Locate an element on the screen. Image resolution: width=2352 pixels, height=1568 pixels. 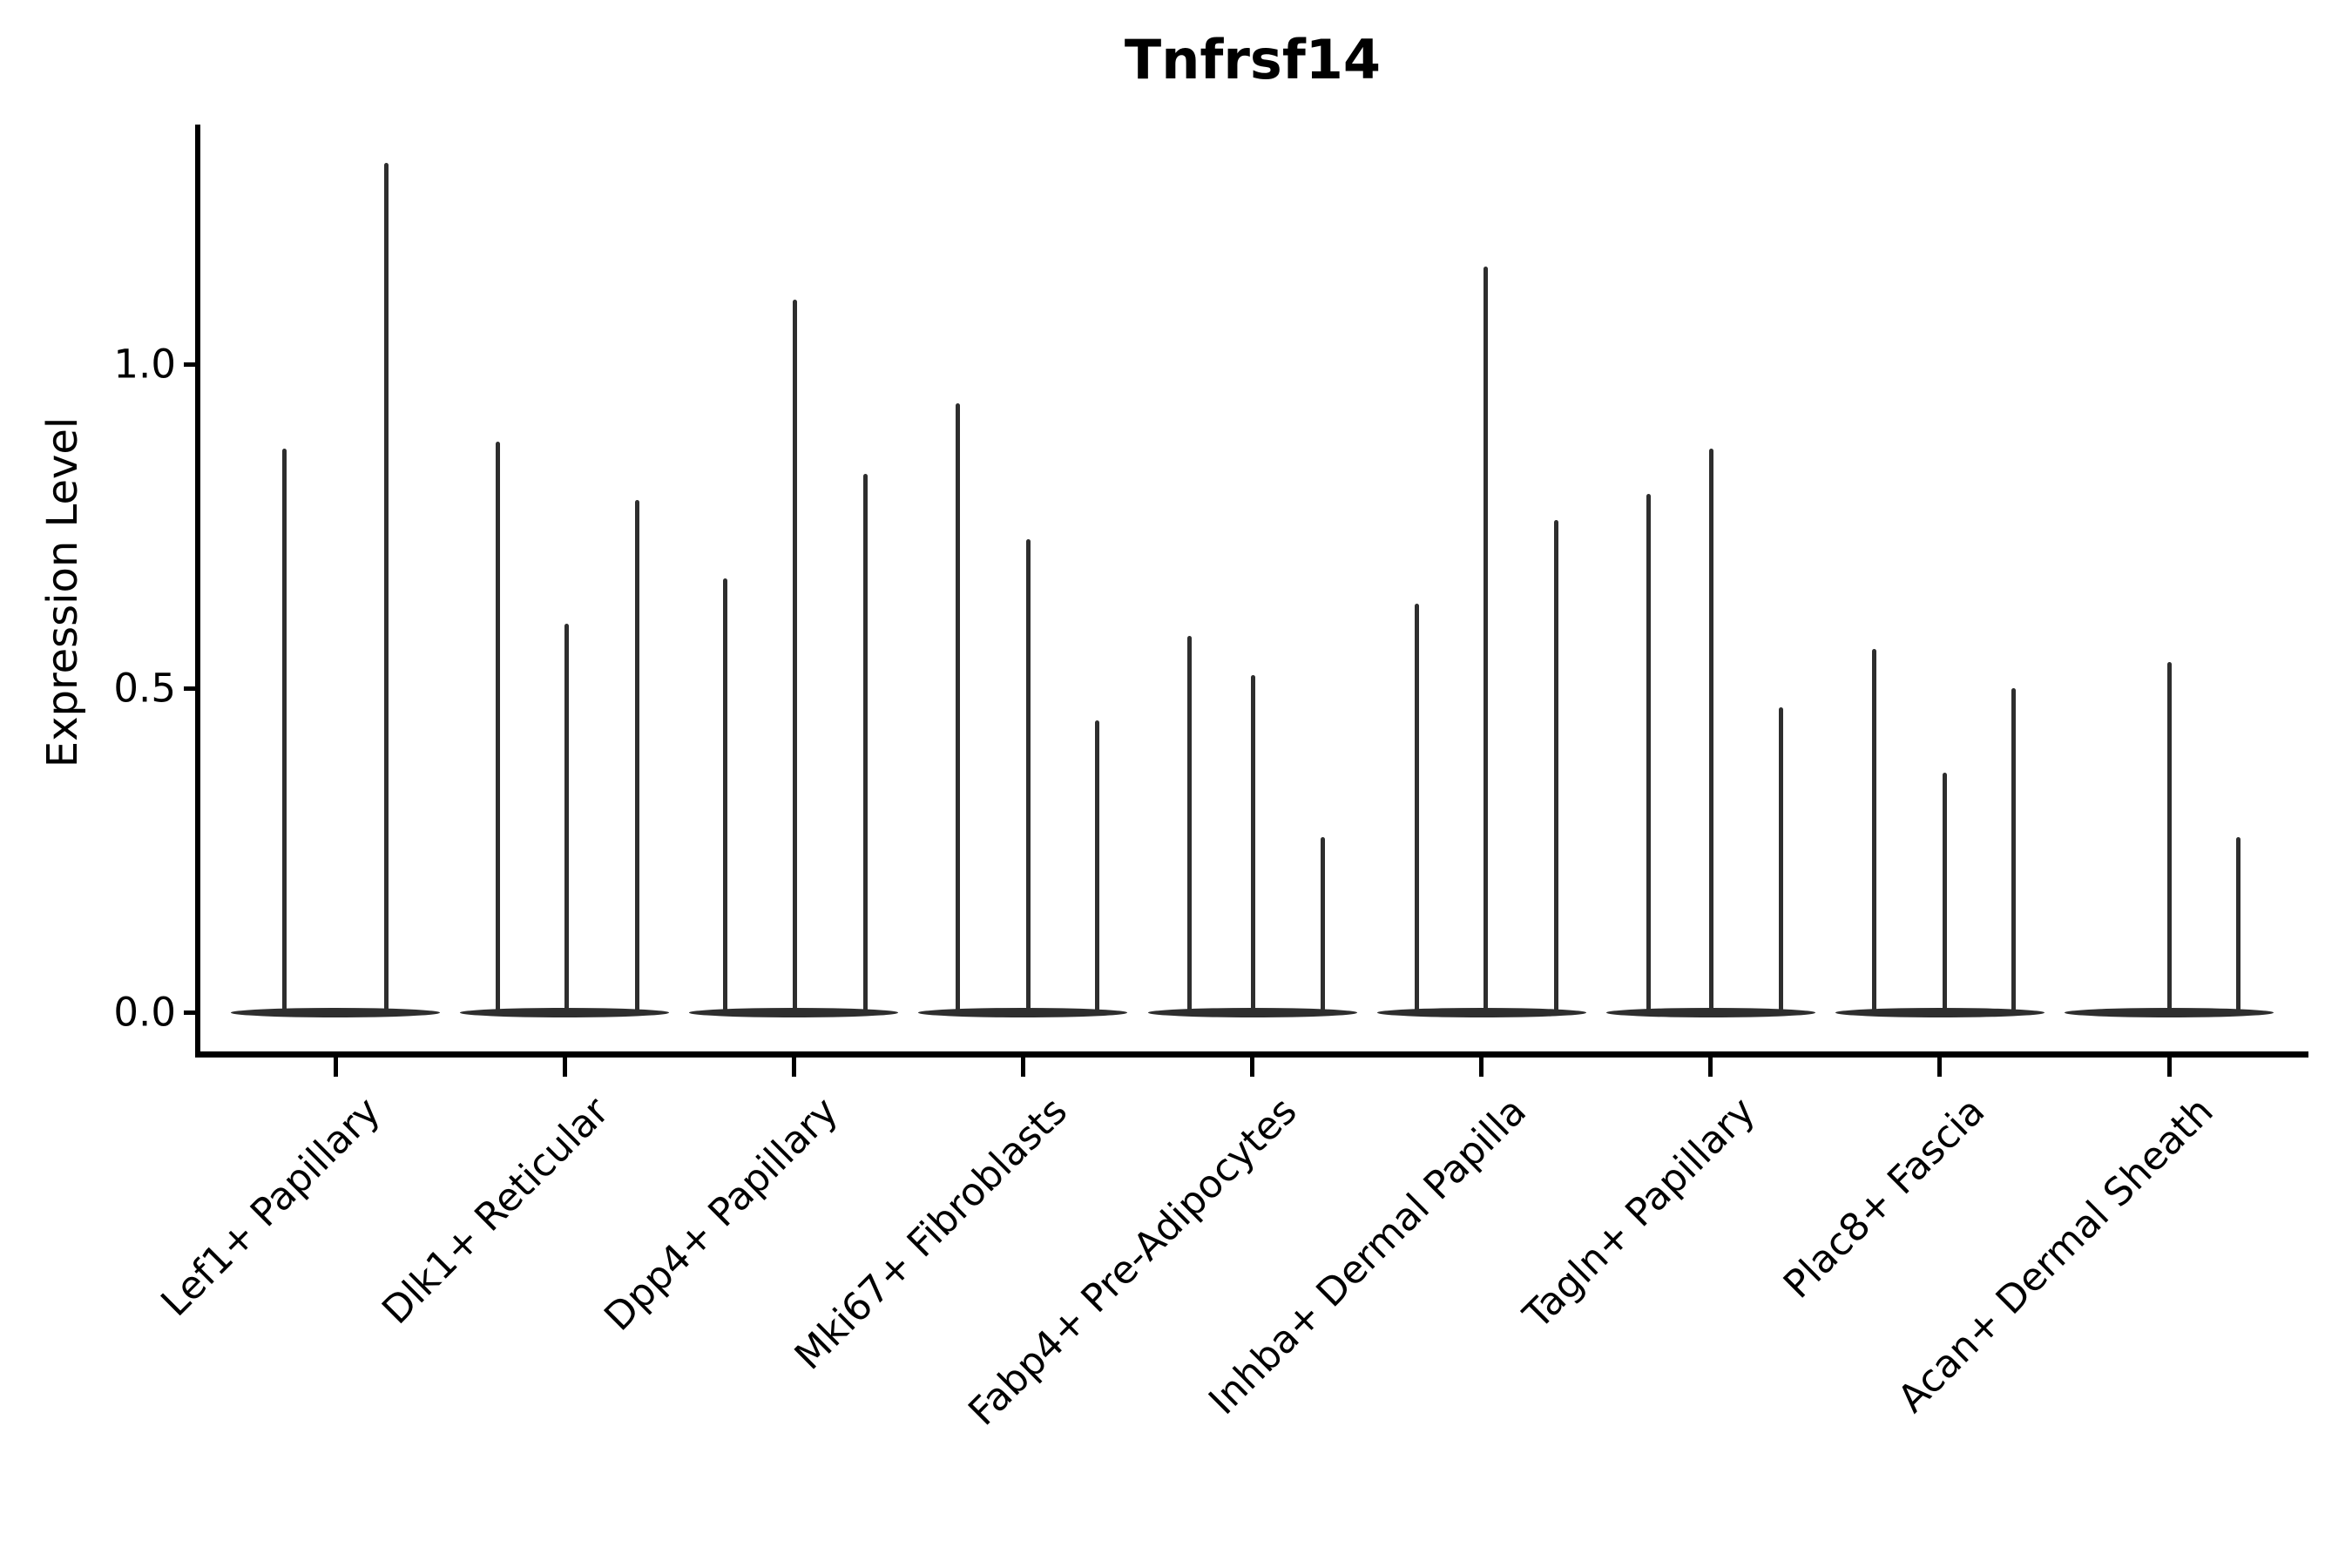
x-tick-label: Plac8+ Fascia is located at coordinates (1883, 1198).